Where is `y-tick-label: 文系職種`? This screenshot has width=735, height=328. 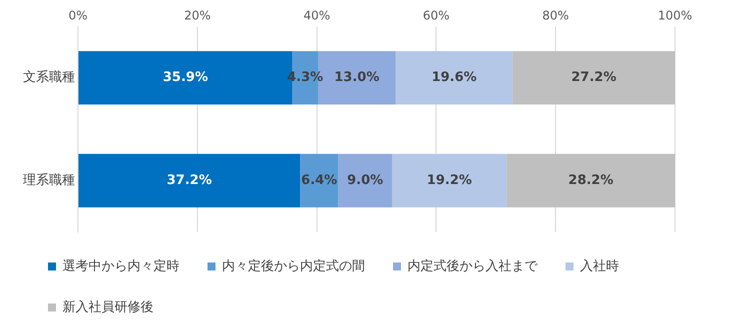
y-tick-label: 文系職種 is located at coordinates (49, 78).